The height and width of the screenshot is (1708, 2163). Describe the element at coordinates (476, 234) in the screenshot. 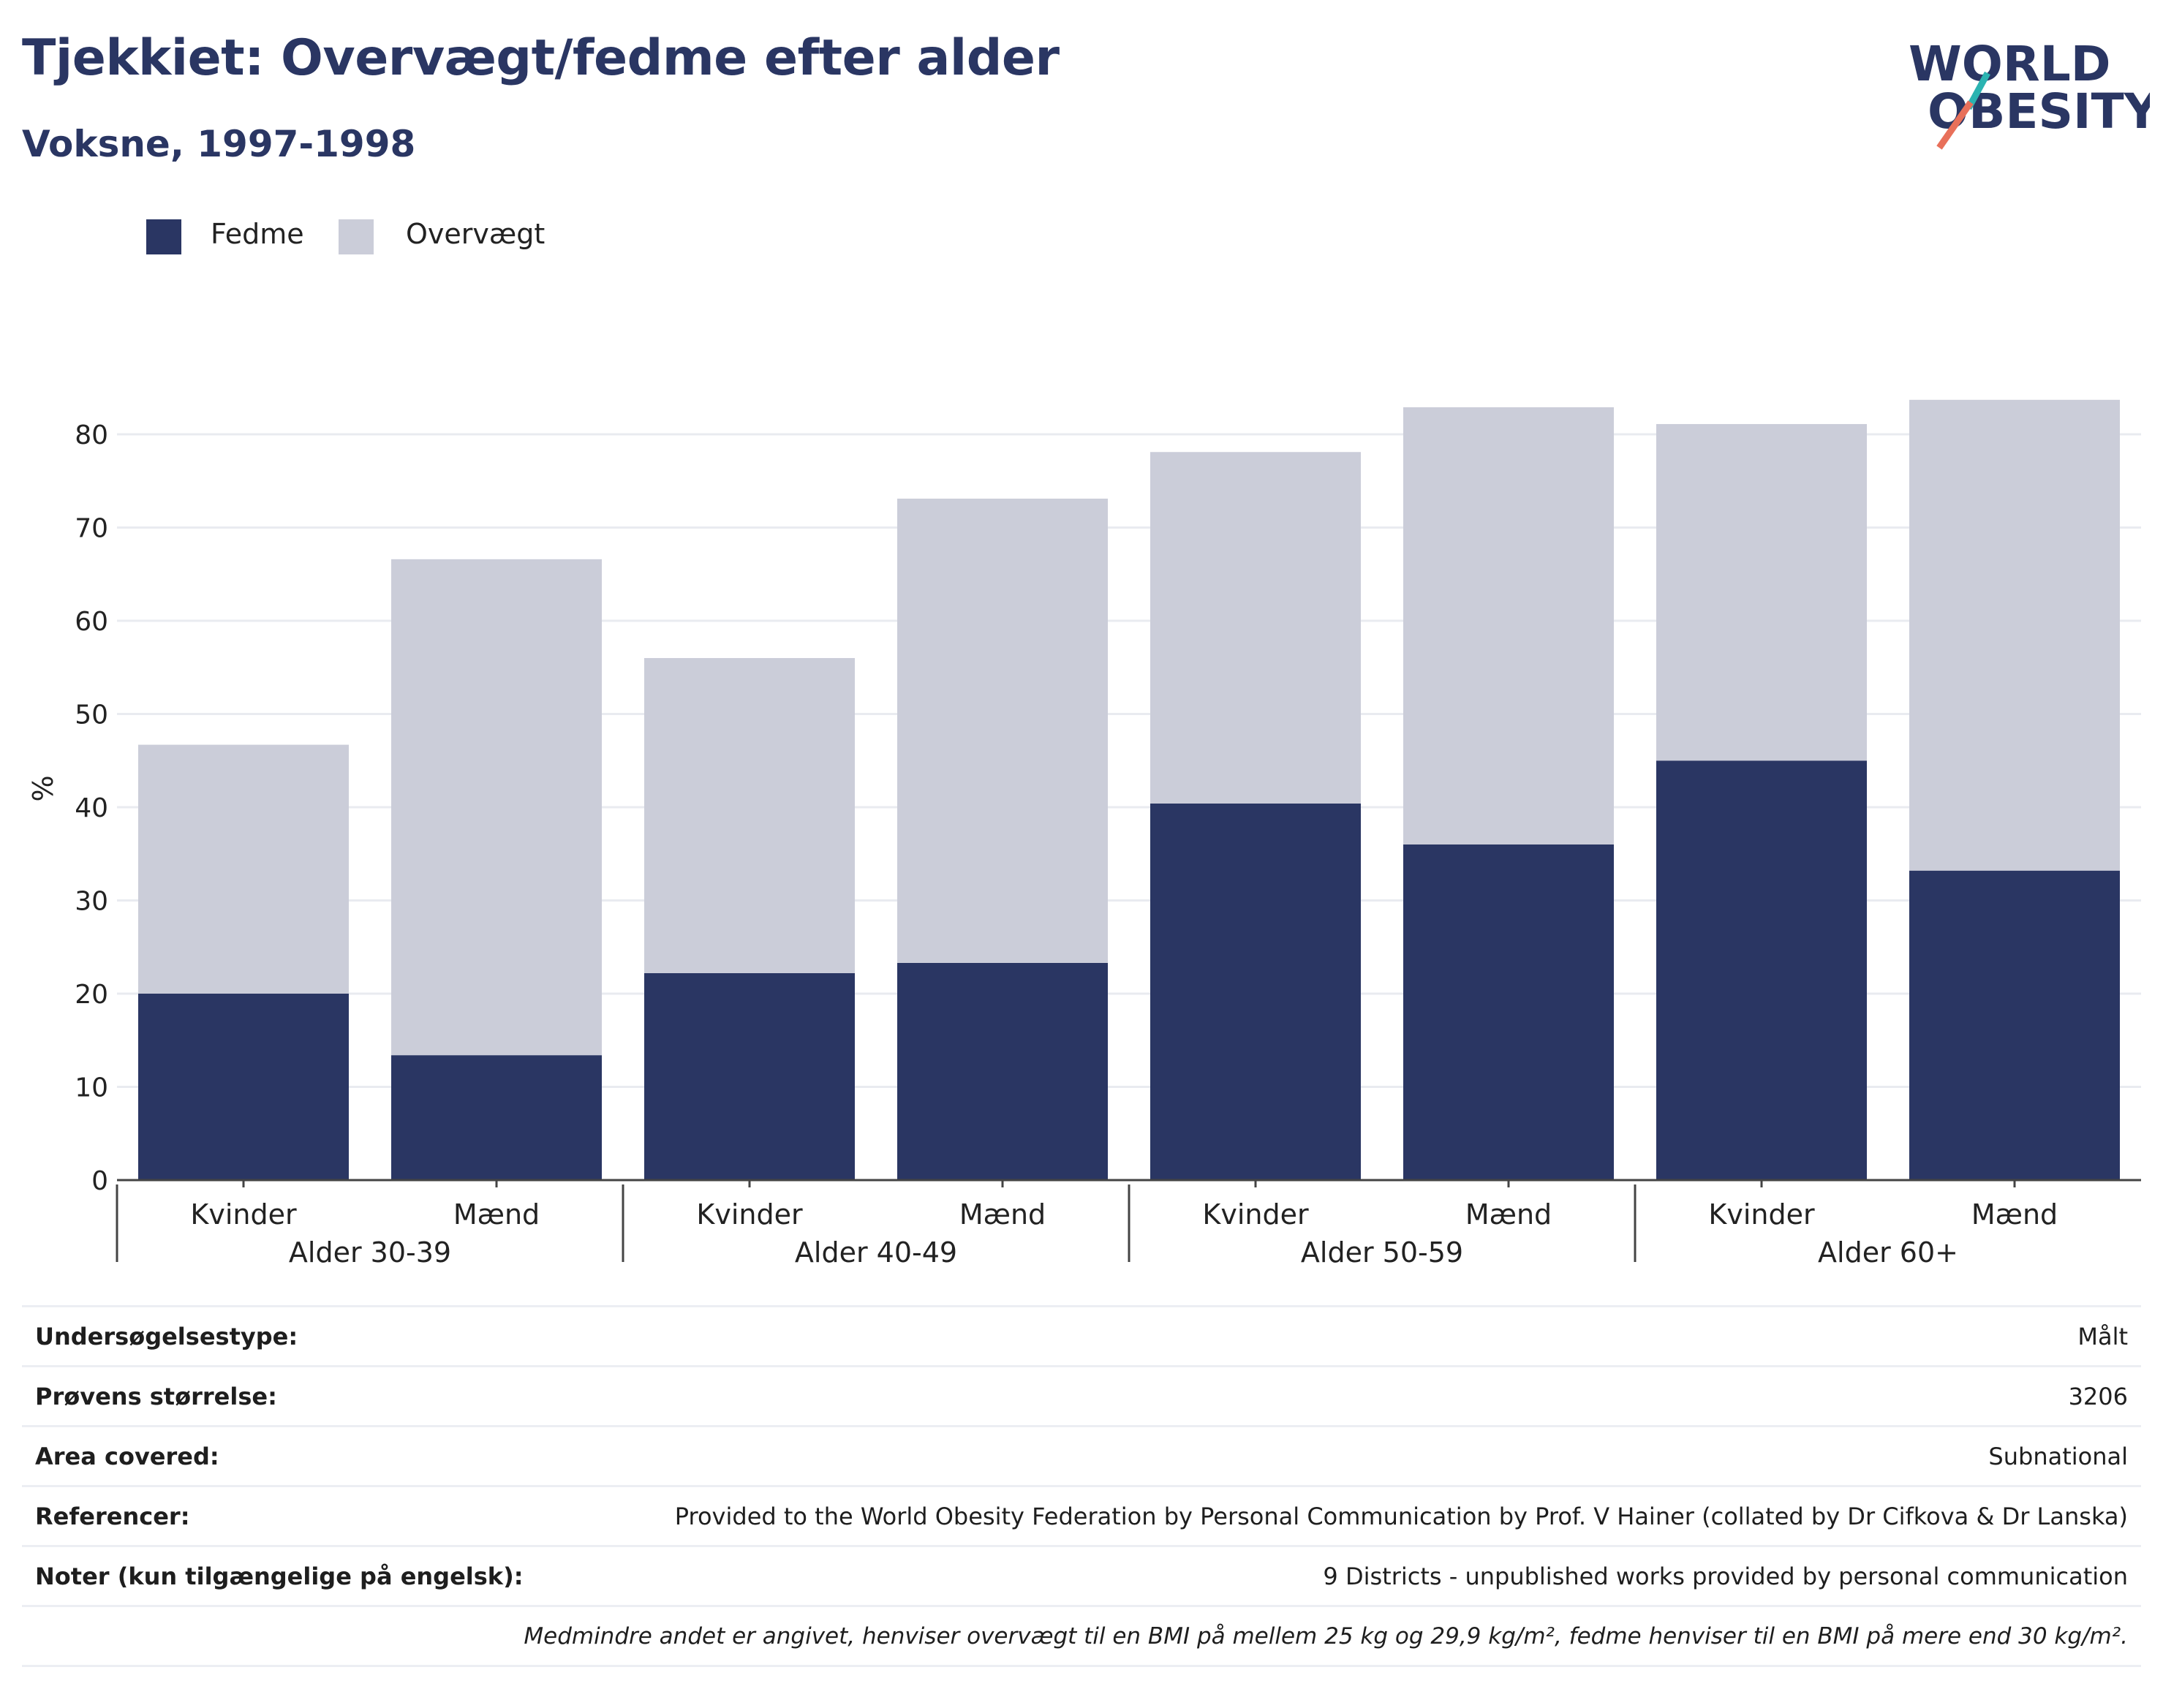

I see `legend-label-overvaegt: Overvægt` at that location.